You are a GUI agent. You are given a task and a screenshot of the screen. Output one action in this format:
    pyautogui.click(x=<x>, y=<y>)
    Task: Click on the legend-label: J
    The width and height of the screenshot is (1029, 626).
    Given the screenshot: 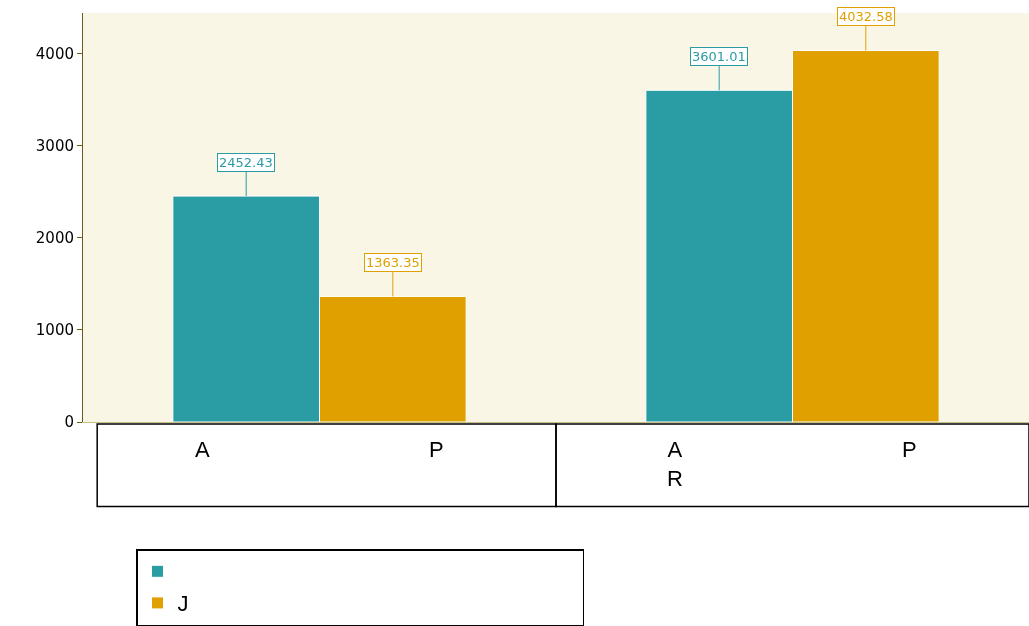 What is the action you would take?
    pyautogui.click(x=183, y=604)
    